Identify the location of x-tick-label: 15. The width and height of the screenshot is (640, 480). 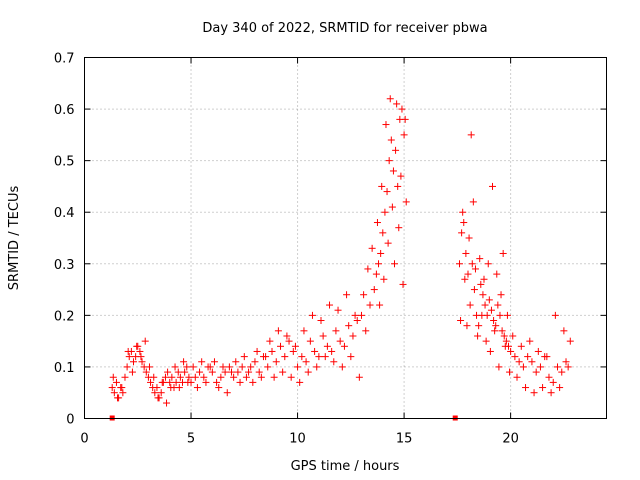
(404, 439).